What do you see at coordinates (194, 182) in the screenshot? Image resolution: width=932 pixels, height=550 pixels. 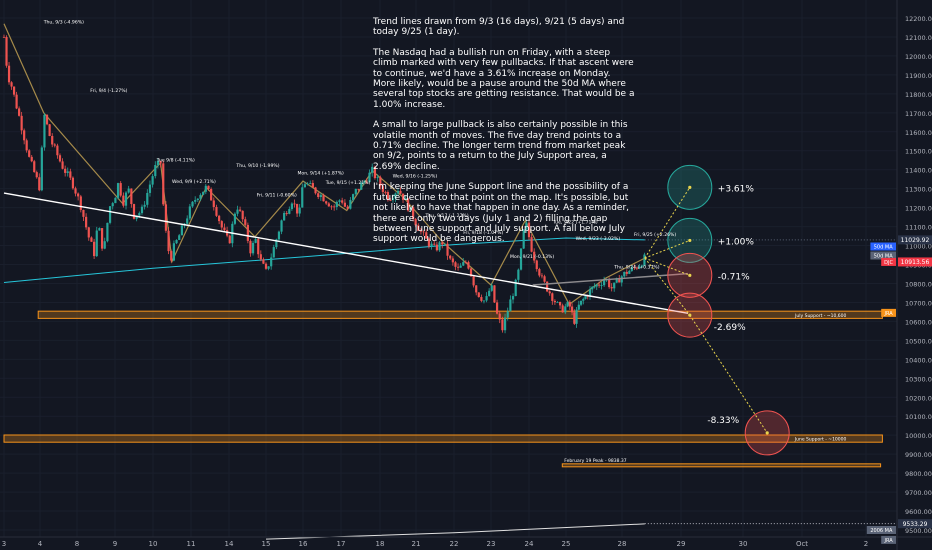 I see `daily-change-label: Wed, 9/9 (+2.71%)` at bounding box center [194, 182].